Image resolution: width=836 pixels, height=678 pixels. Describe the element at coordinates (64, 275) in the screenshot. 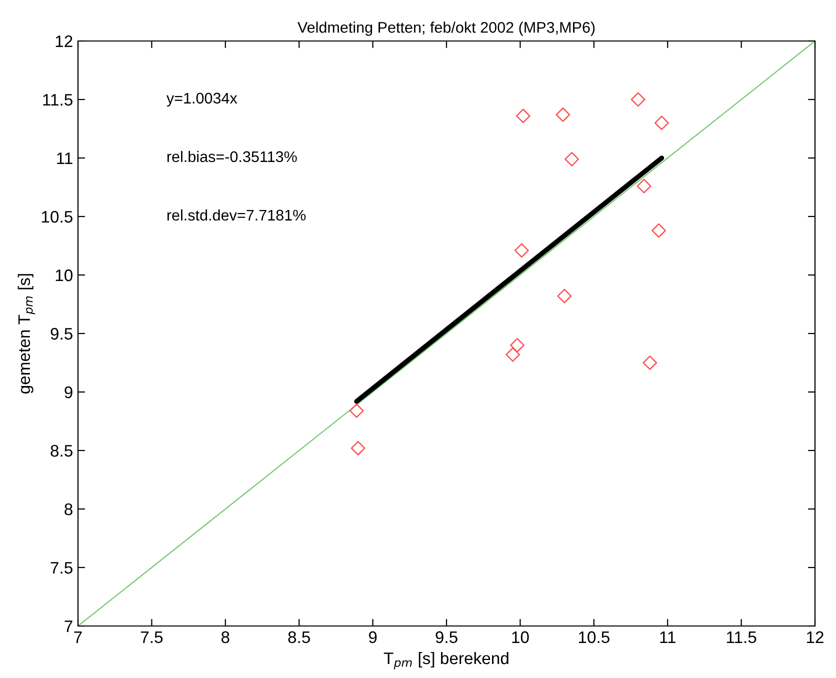

I see `y-tick-label: 10` at that location.